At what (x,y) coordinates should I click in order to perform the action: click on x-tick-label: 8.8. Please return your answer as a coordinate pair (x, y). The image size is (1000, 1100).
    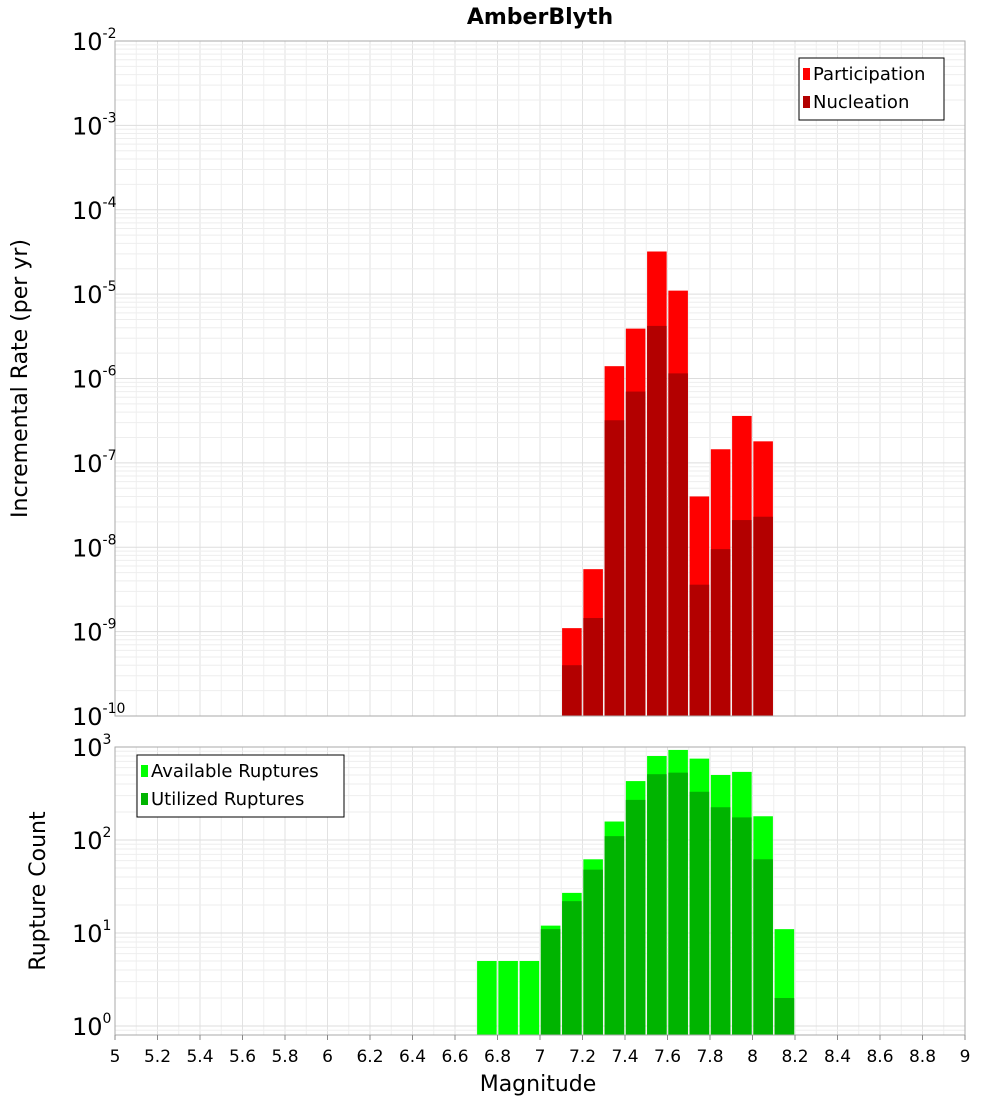
    Looking at the image, I should click on (922, 1057).